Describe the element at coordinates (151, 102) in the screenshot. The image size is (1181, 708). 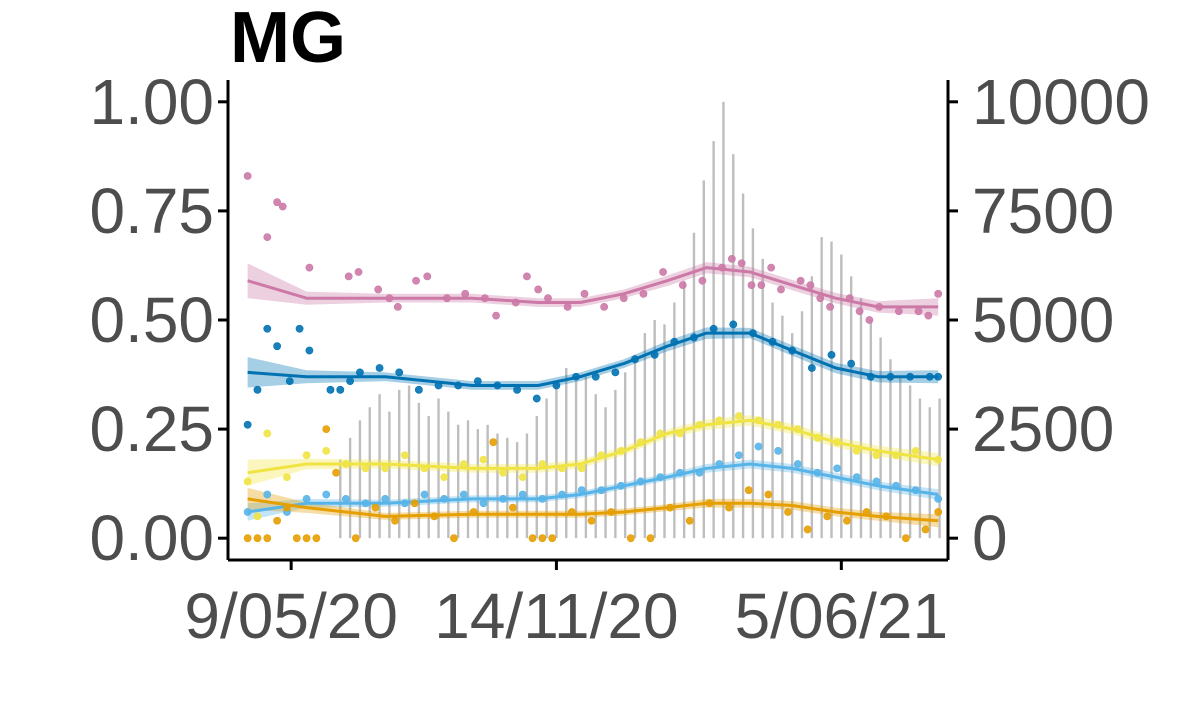
I see `y-tick-label: 1.00` at that location.